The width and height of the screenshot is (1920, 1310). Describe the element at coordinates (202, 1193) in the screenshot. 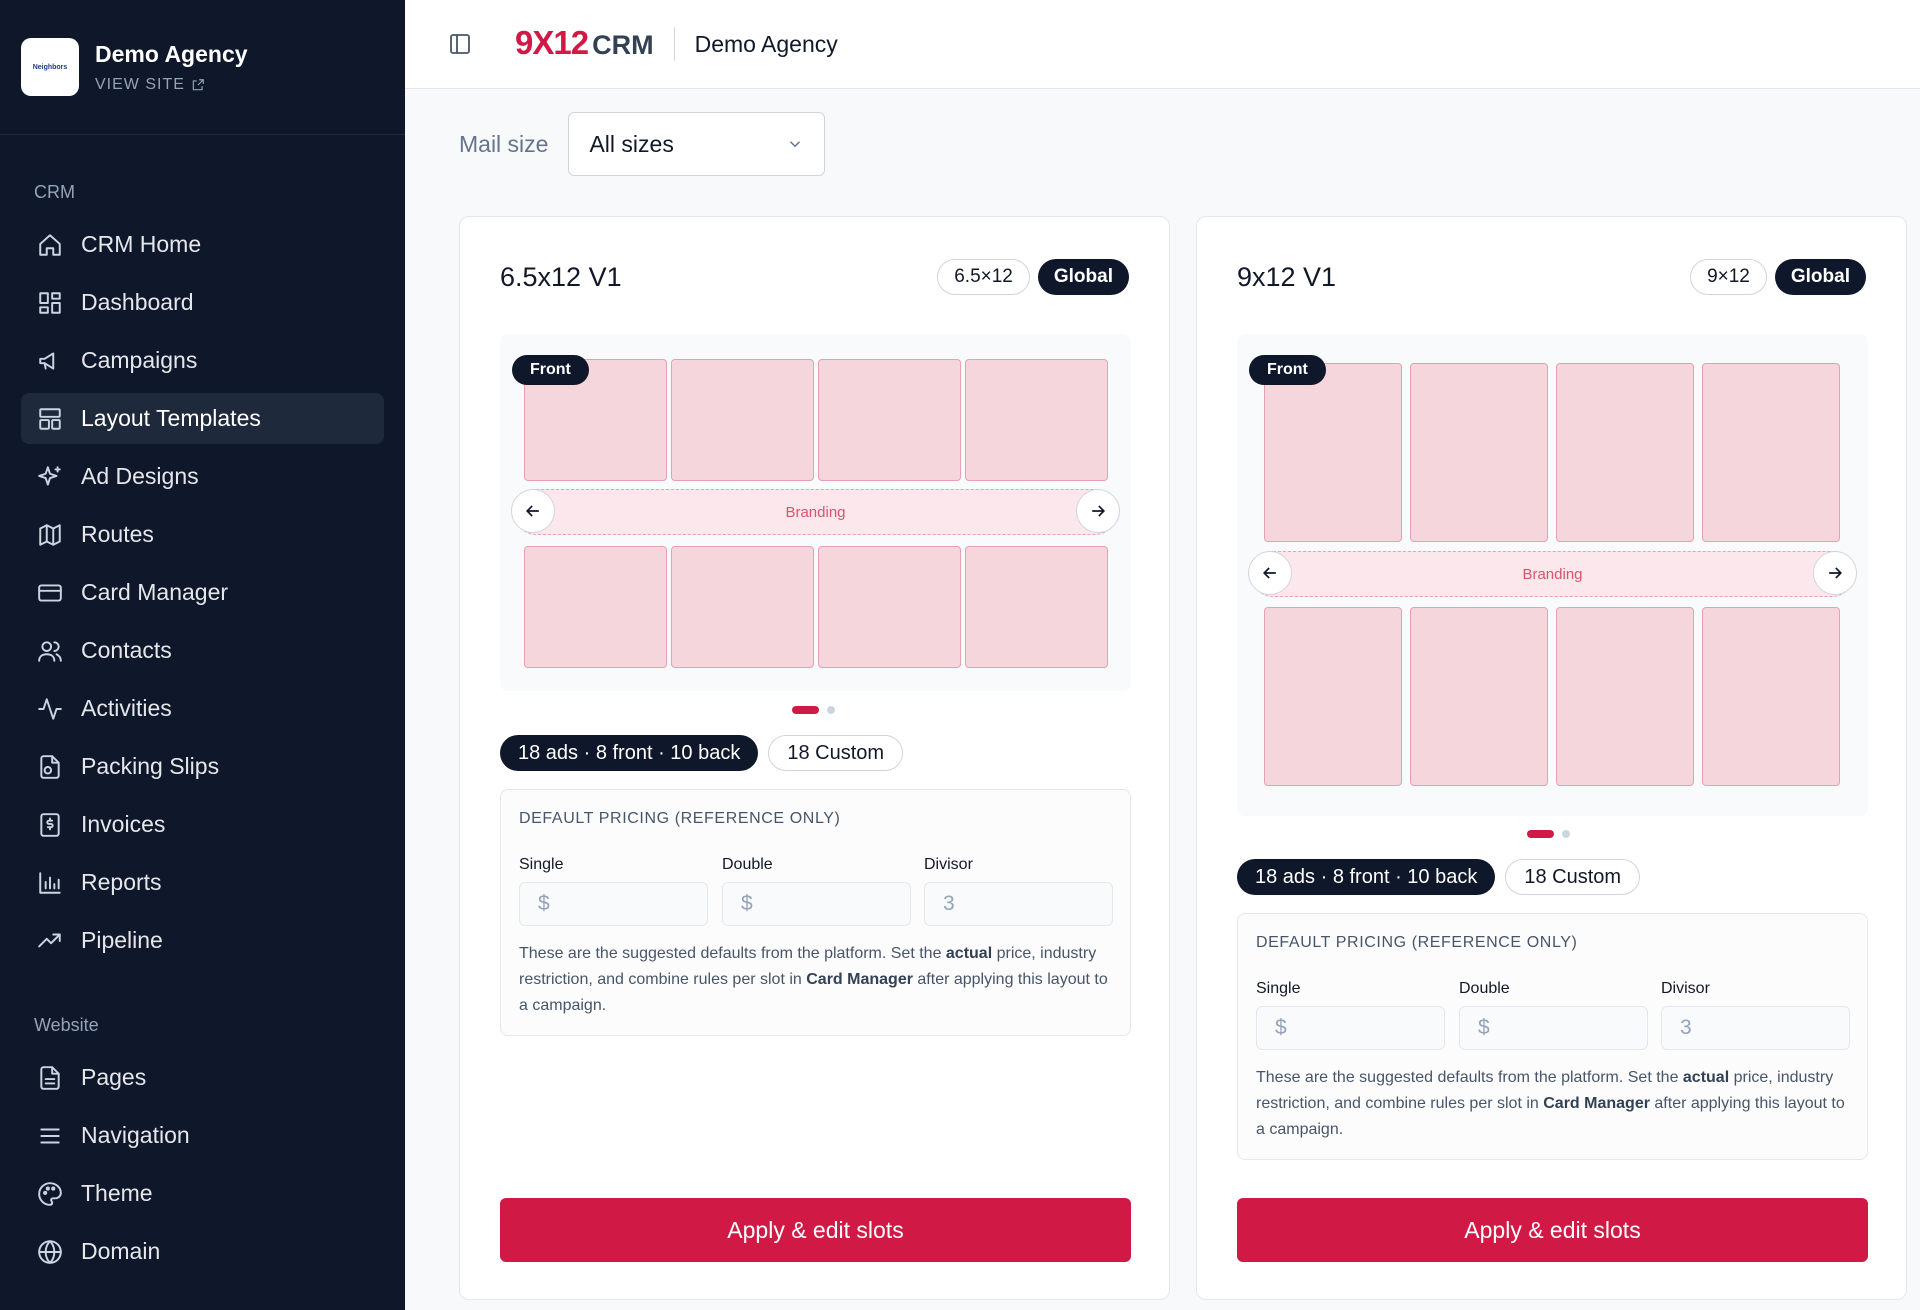

I see `sidebar-item-theme: Theme` at that location.